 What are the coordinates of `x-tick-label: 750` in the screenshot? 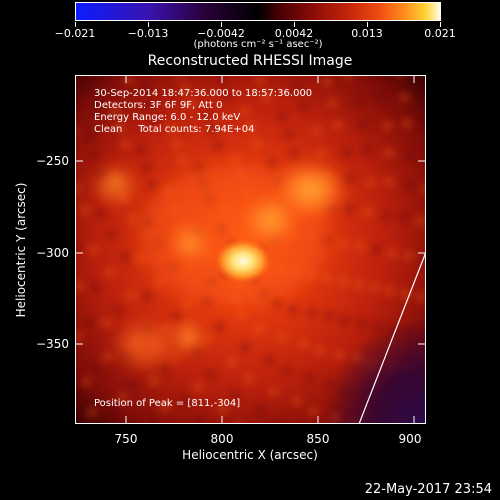 It's located at (126, 439).